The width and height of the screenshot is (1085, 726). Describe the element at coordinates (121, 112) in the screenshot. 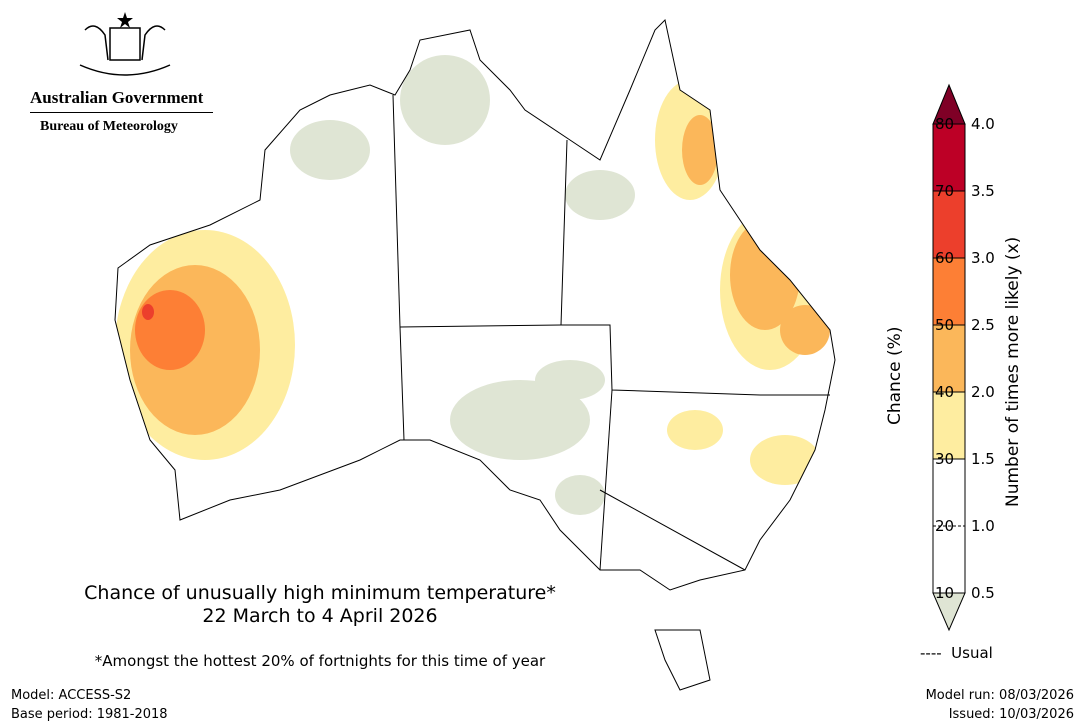

I see `logo-divider` at that location.